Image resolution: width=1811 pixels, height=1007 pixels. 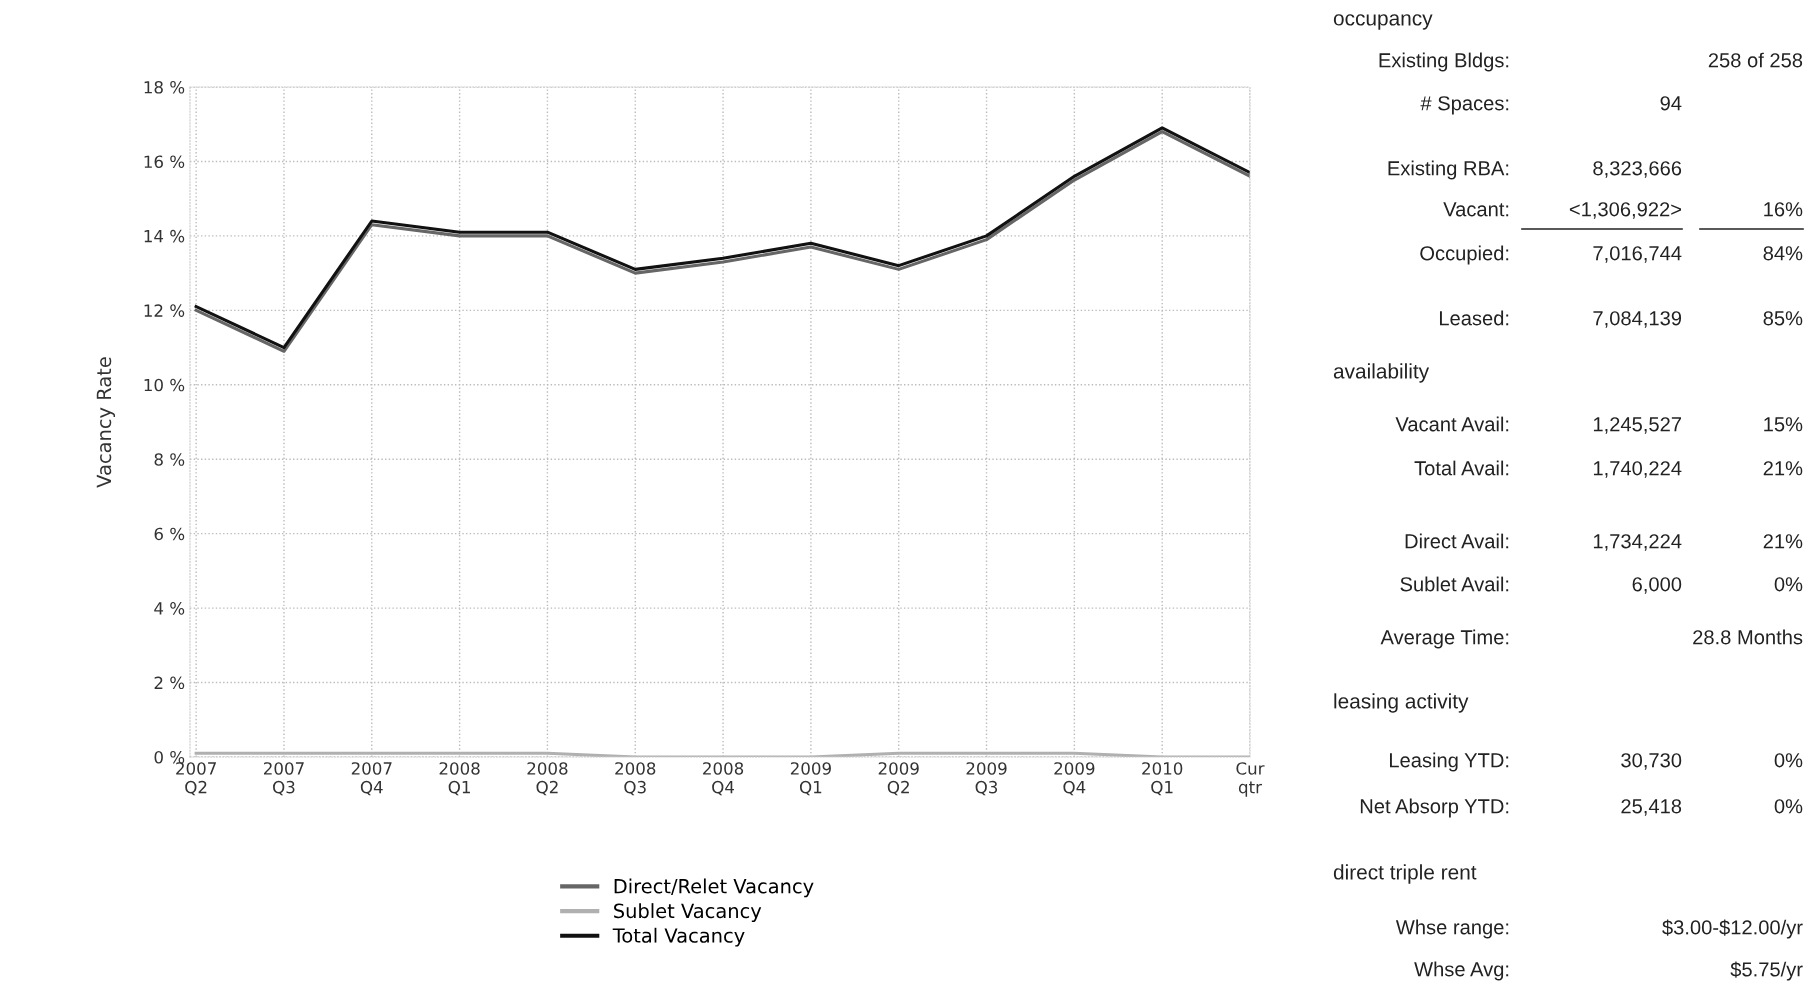 What do you see at coordinates (164, 87) in the screenshot?
I see `y-tick-label: 18 %` at bounding box center [164, 87].